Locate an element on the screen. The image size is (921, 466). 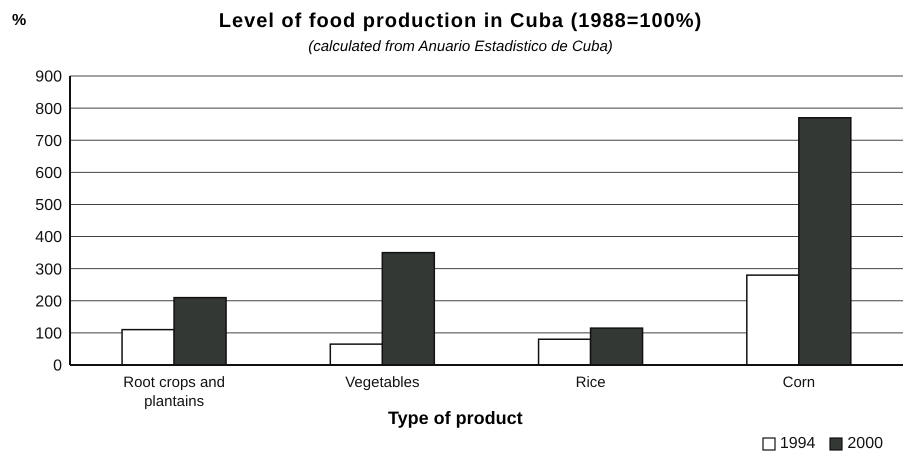
legend-label: 1994 is located at coordinates (798, 444).